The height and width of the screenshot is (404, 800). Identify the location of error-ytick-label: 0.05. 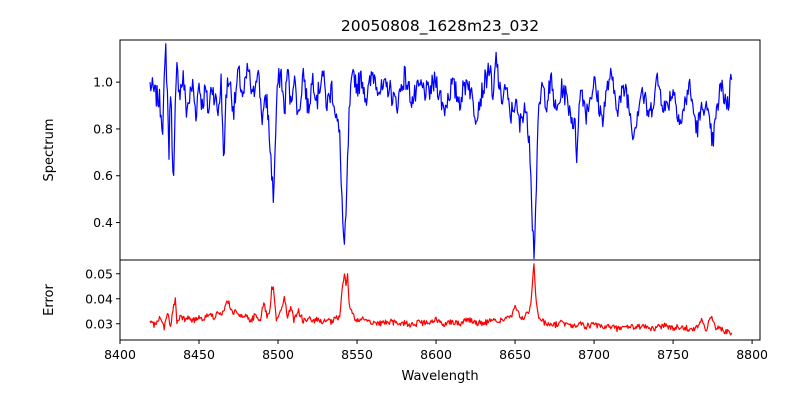
(99, 273).